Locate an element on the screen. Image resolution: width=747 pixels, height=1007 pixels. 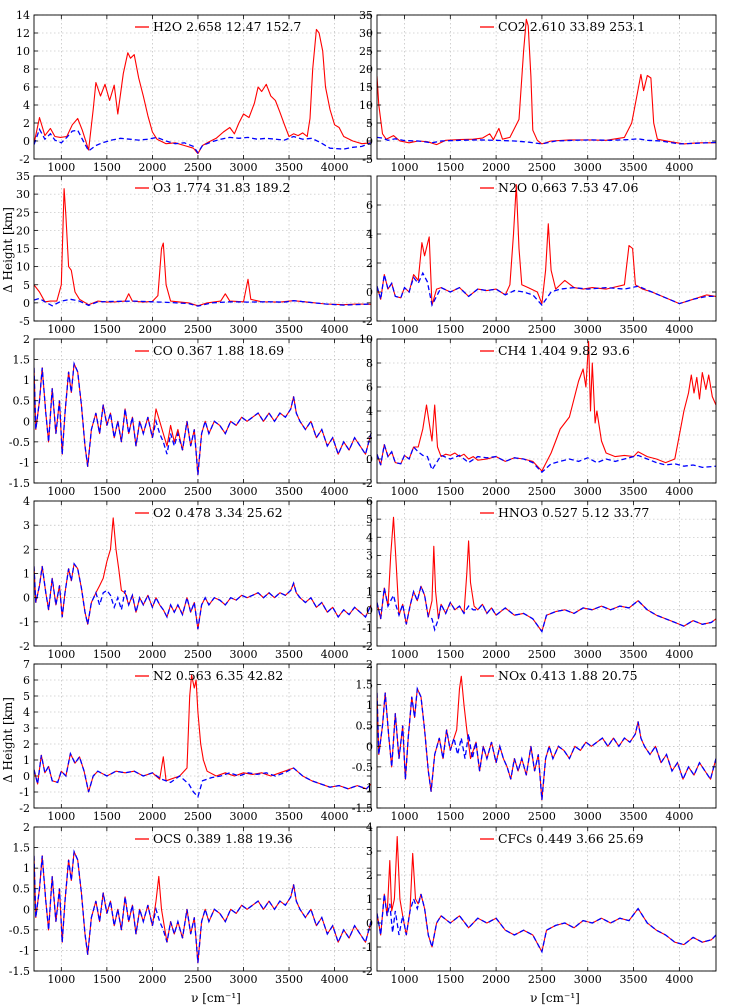
y-tick-label: 14 is located at coordinates (23, 15).